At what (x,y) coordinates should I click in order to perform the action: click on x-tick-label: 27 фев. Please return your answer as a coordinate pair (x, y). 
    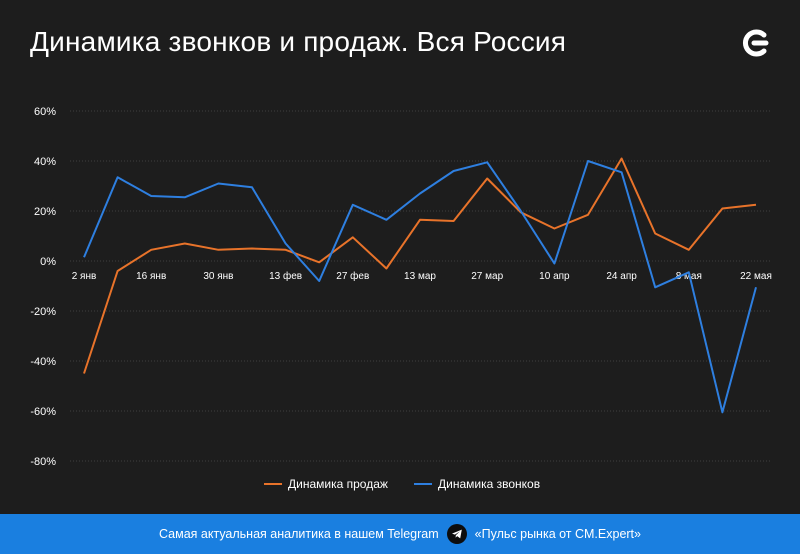
    Looking at the image, I should click on (352, 276).